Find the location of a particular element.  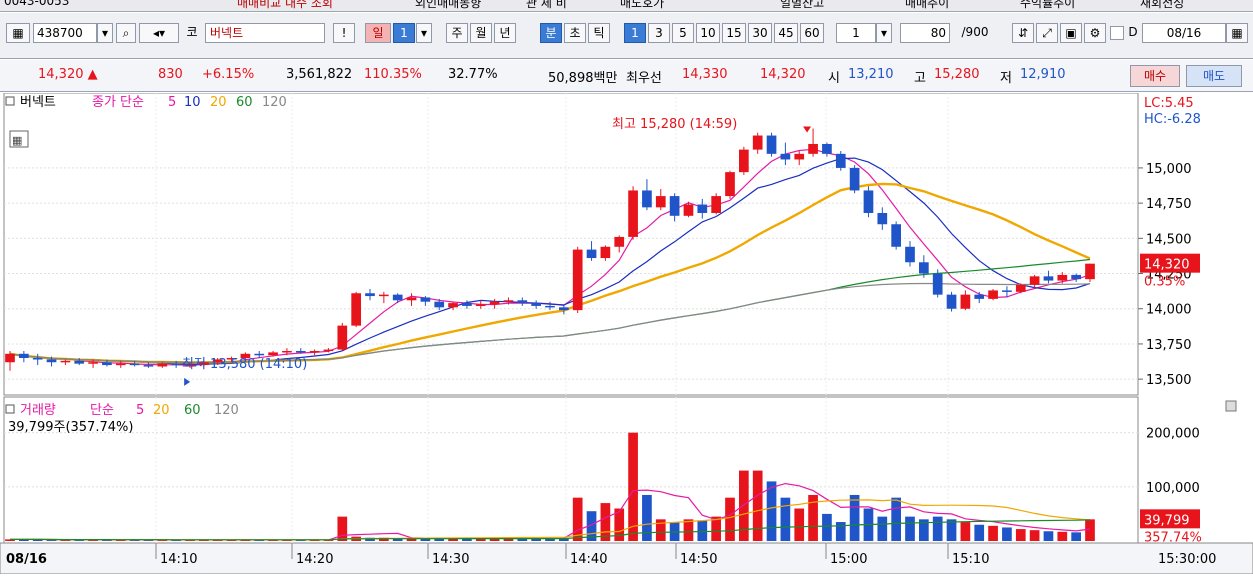

period-month-button: 월 is located at coordinates (481, 33).